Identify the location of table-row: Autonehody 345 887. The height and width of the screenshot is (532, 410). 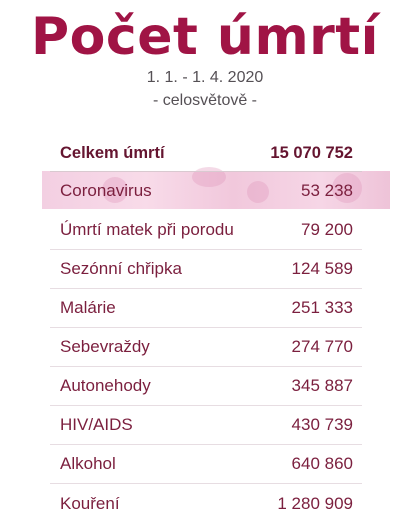
(206, 386).